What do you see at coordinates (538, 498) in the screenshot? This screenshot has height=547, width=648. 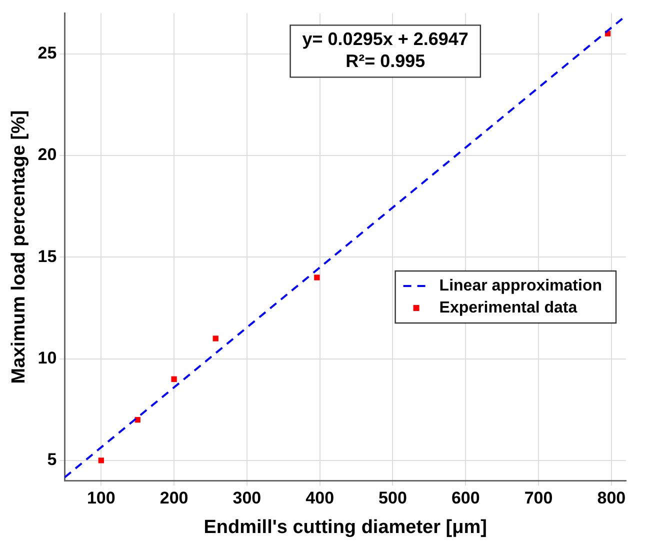 I see `x-tick-label: 700` at bounding box center [538, 498].